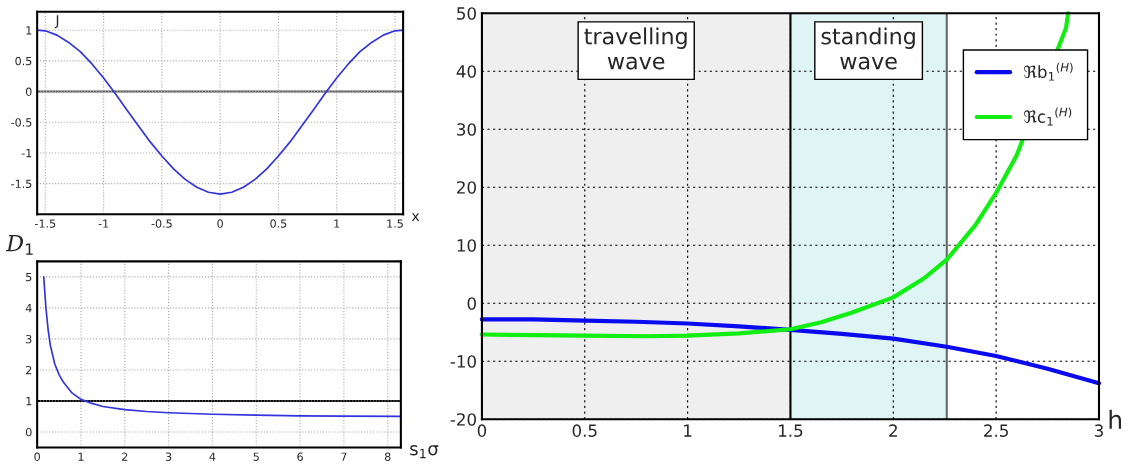  Describe the element at coordinates (635, 48) in the screenshot. I see `band-label: travelling wave` at that location.